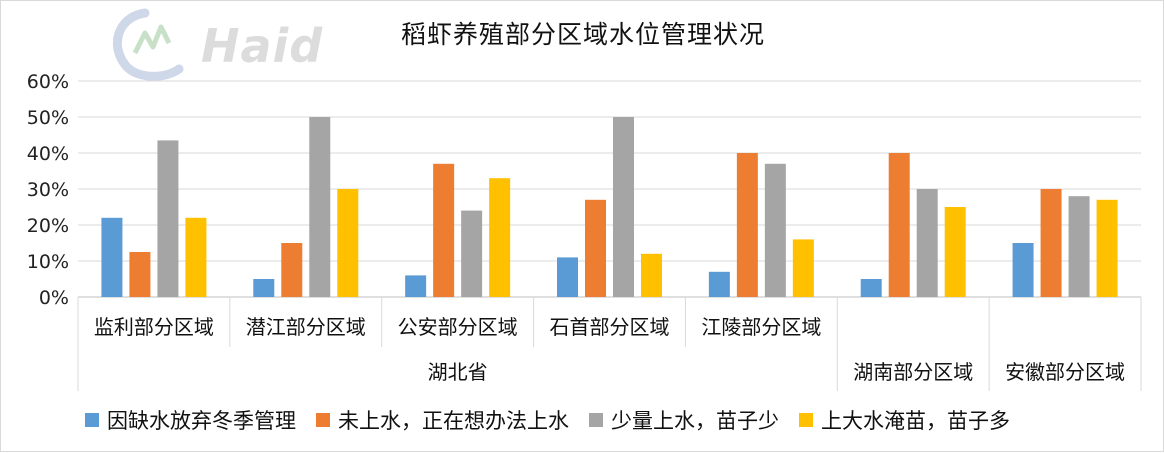  What do you see at coordinates (913, 372) in the screenshot?
I see `x-category-label: 湖南部分区域` at bounding box center [913, 372].